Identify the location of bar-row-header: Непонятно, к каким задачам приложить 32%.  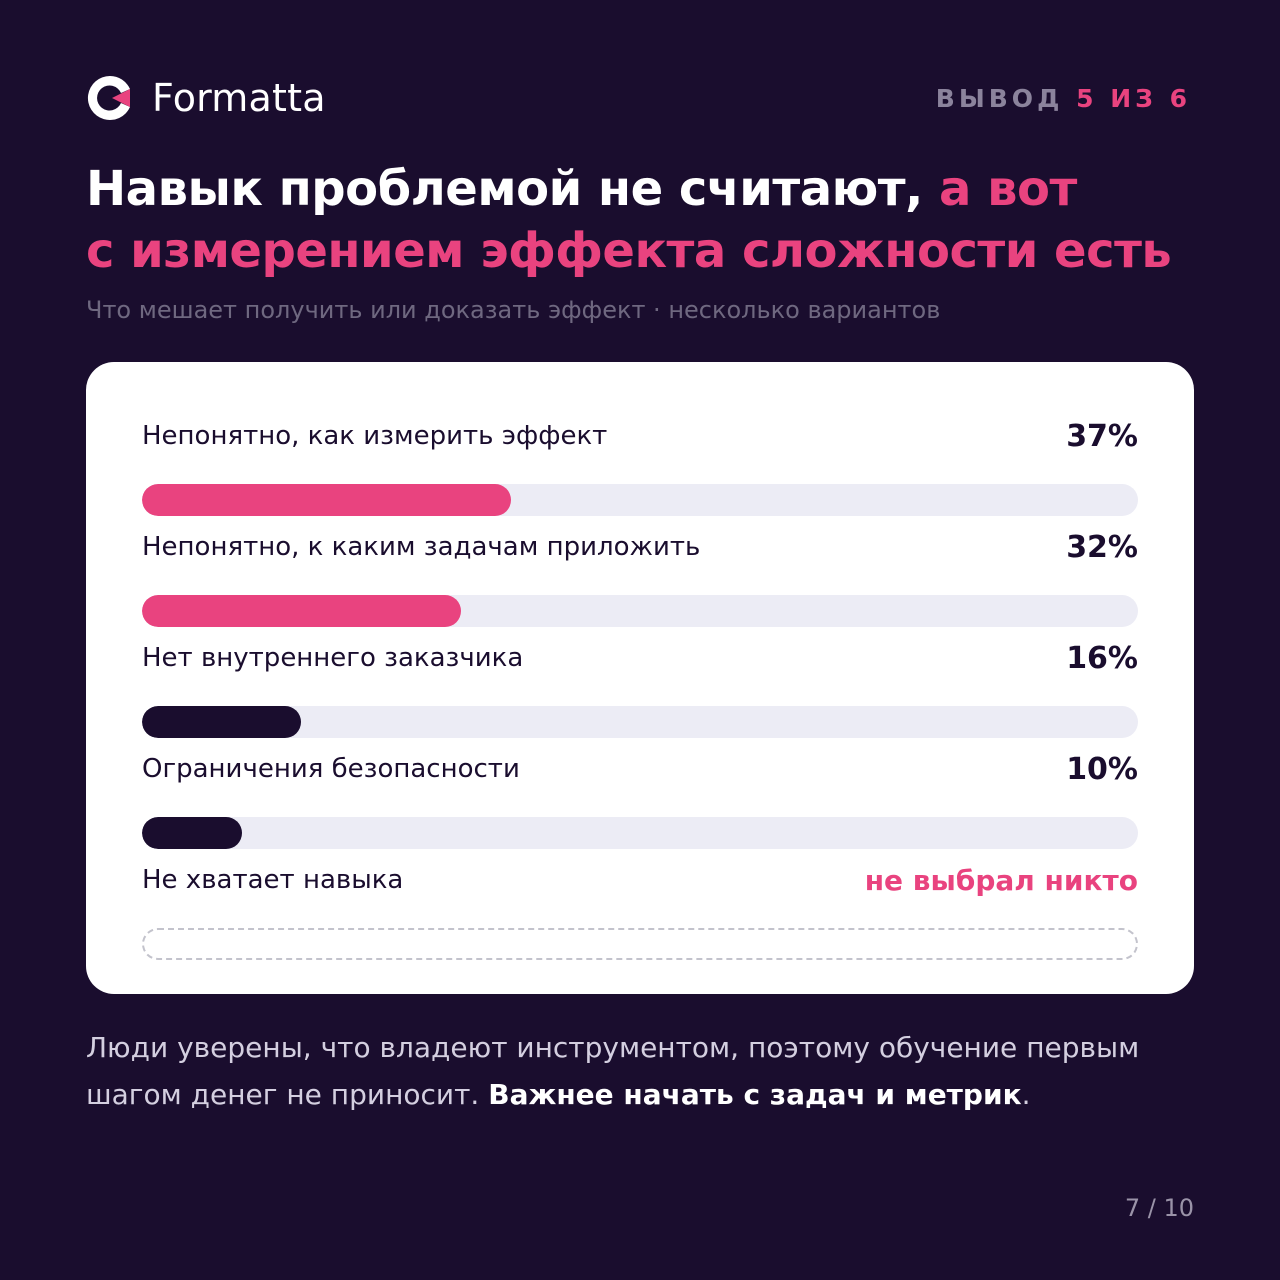
(640, 547).